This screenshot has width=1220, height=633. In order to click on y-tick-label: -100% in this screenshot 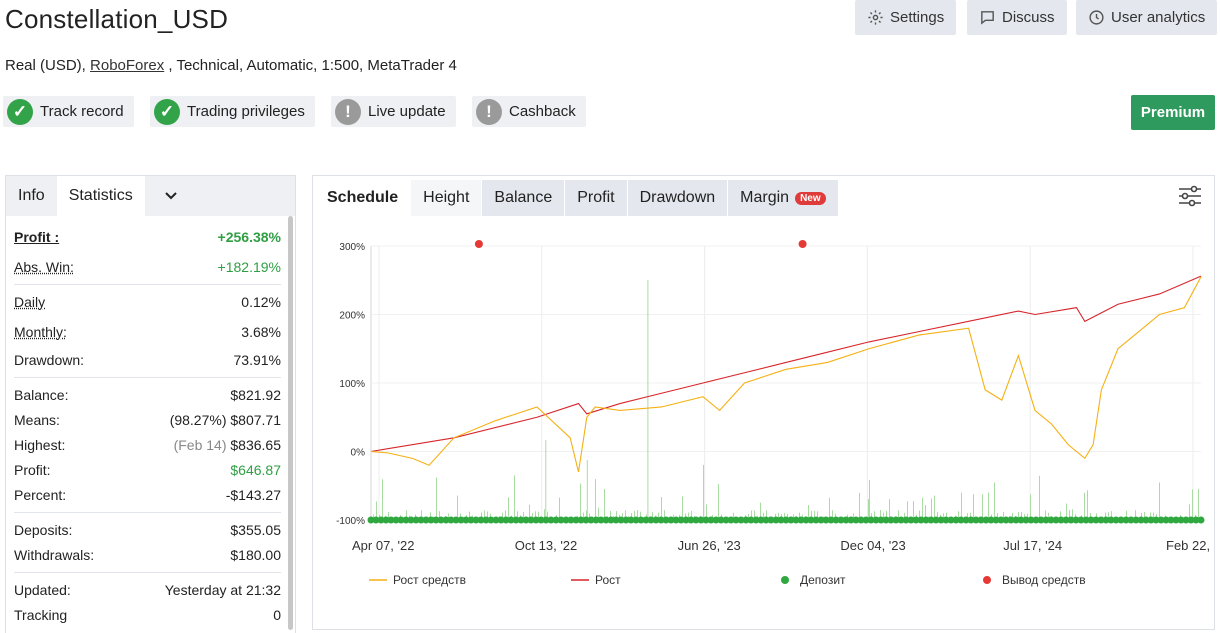, I will do `click(350, 521)`.